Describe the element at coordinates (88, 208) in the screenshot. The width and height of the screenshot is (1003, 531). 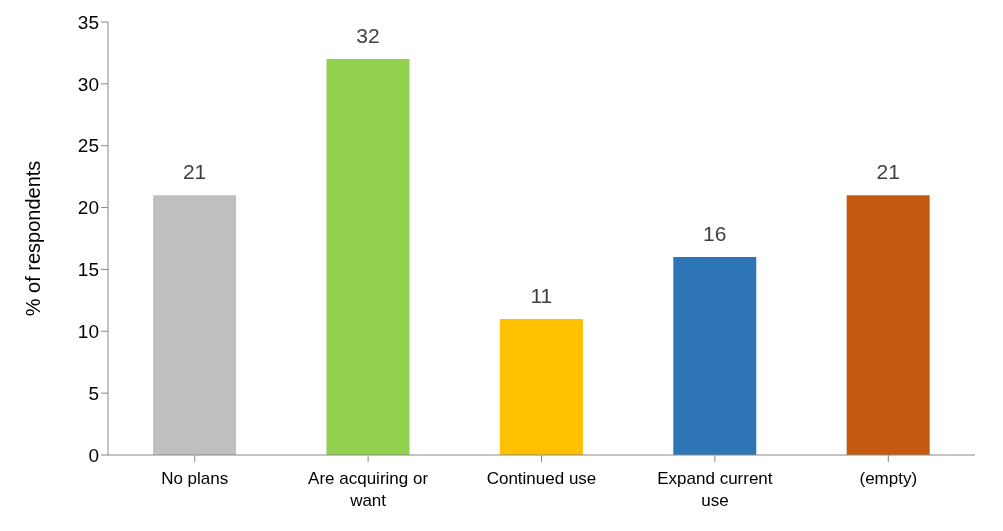
I see `y-tick-label: 20` at that location.